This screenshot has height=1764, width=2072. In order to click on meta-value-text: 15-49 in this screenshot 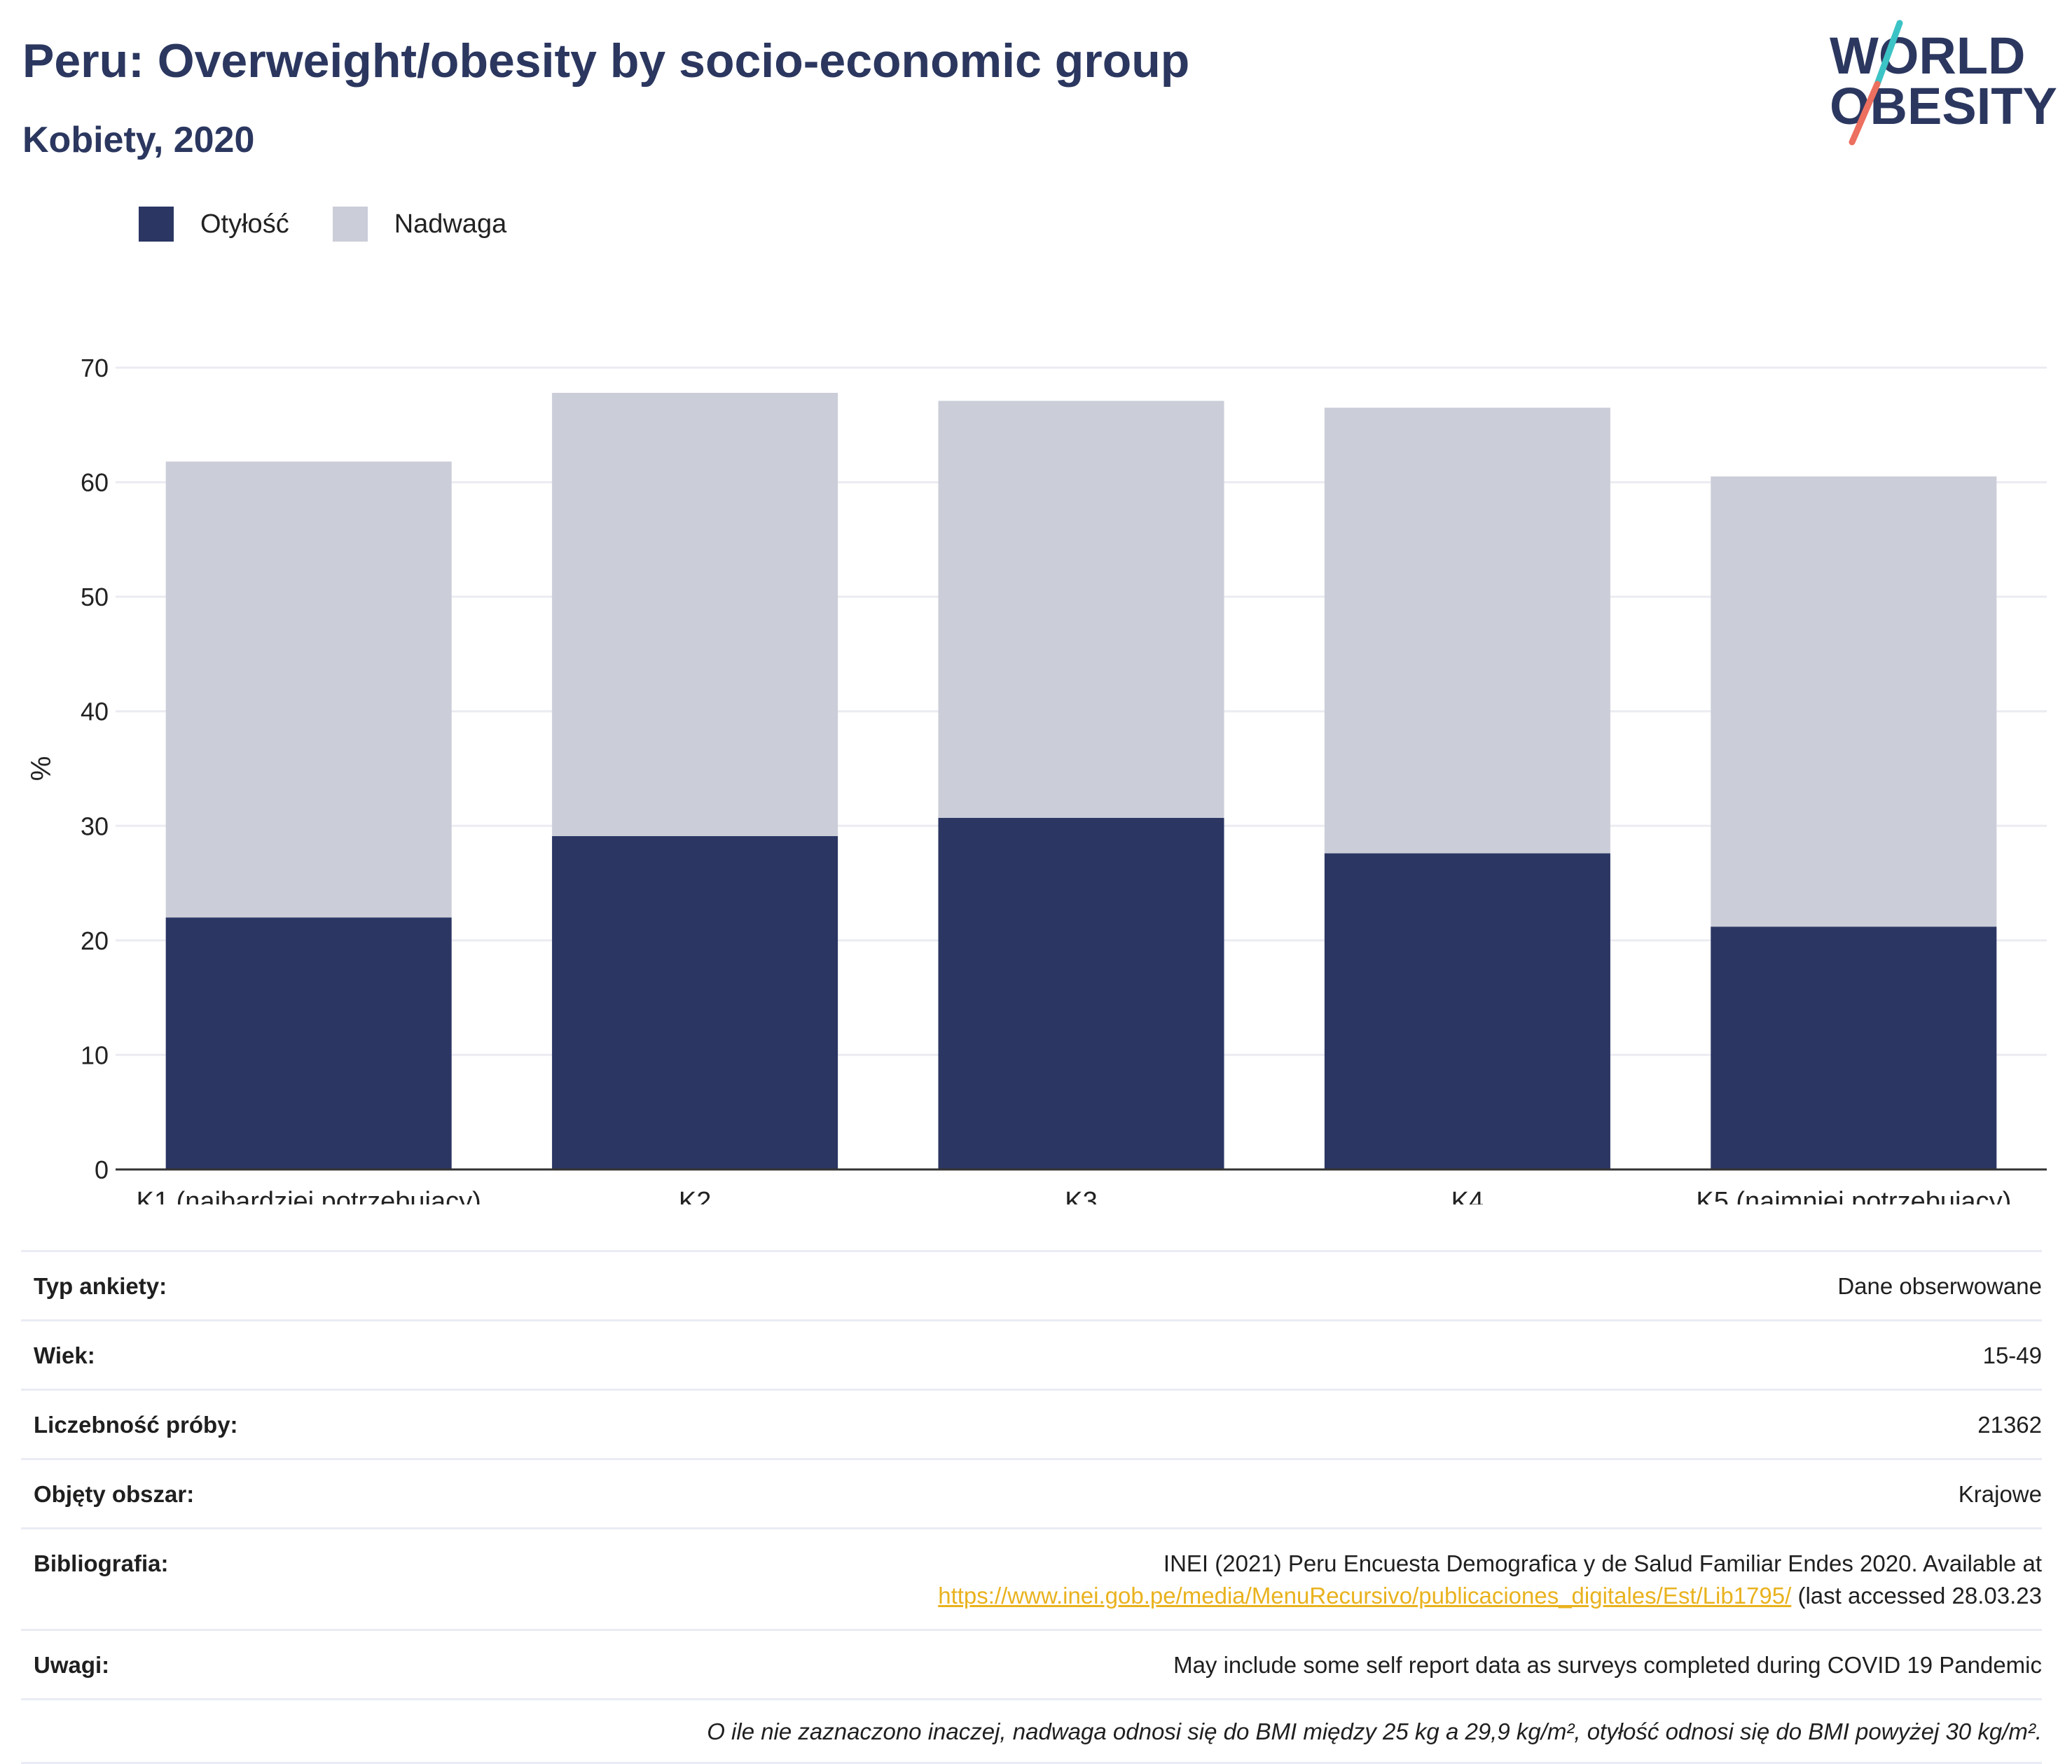, I will do `click(2012, 1355)`.